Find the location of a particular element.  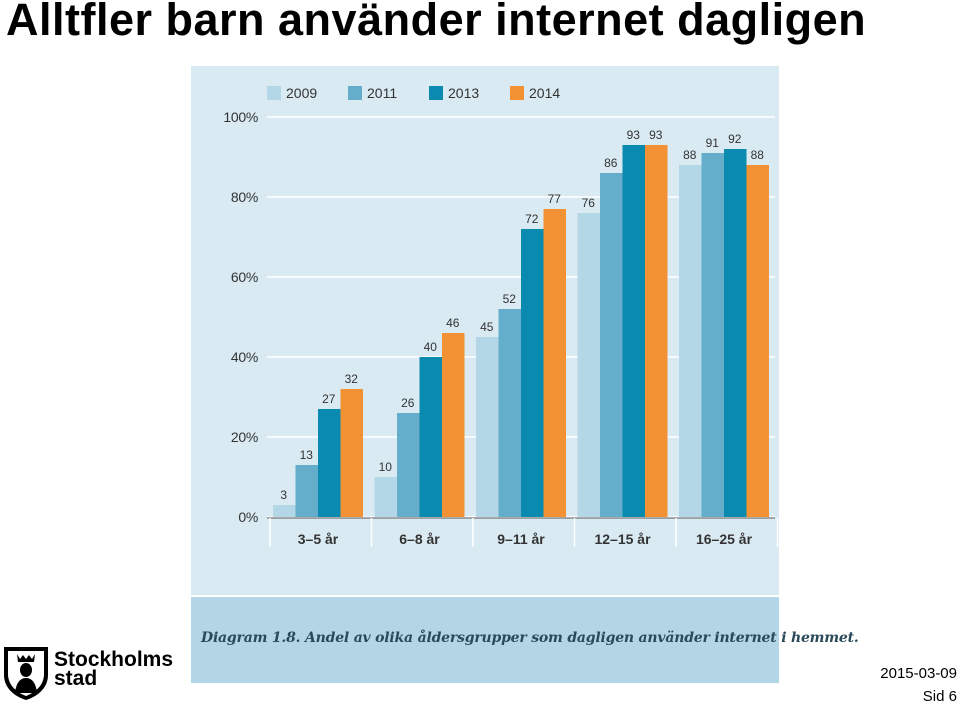

legend-label: 2013 is located at coordinates (463, 93).